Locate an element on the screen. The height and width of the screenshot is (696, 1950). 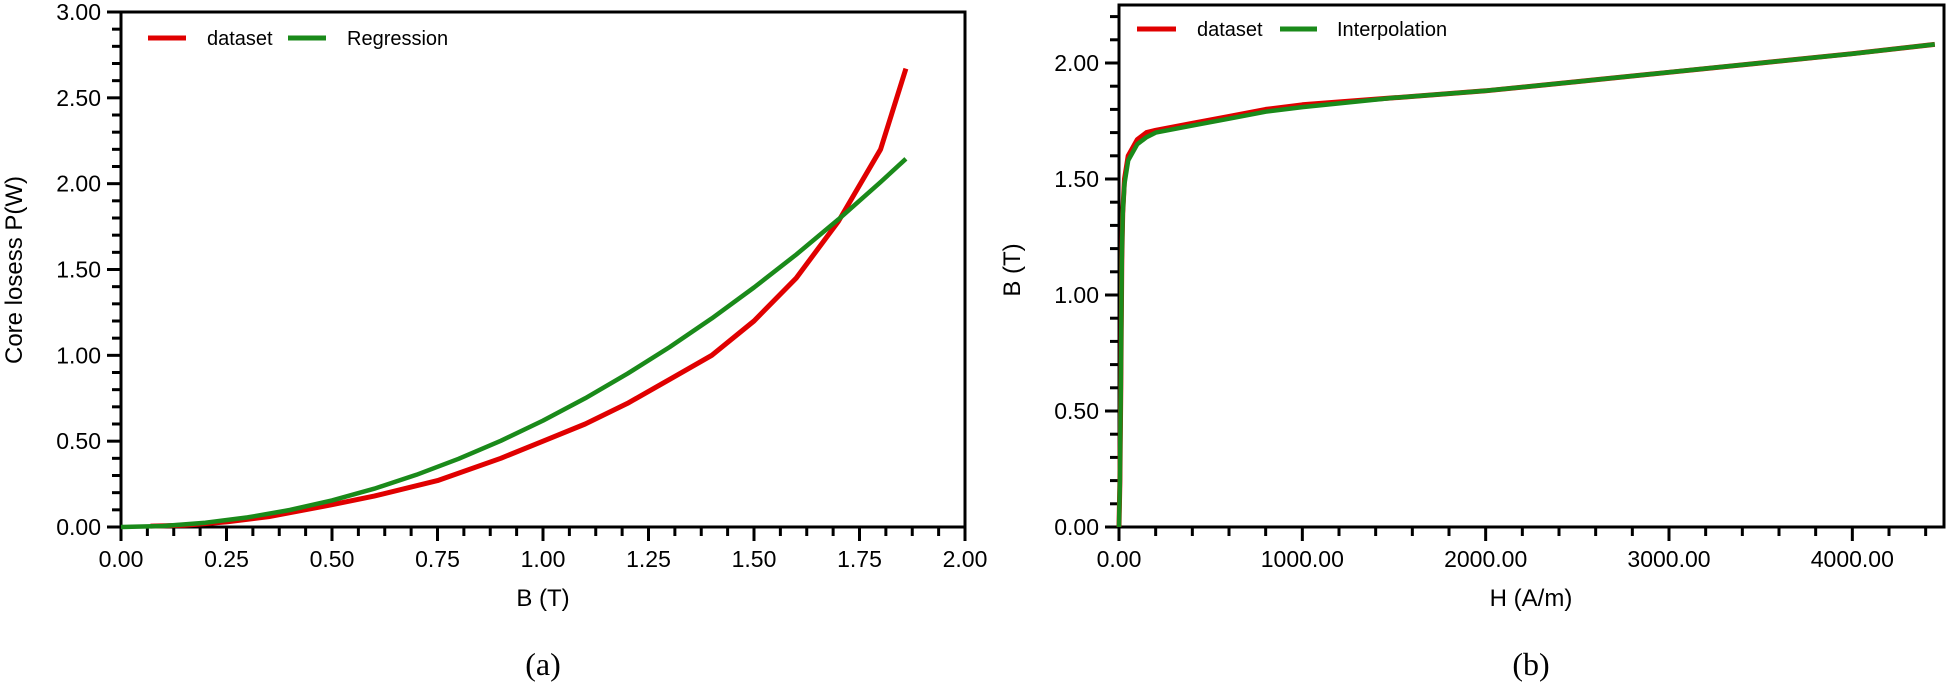
y-tick-label: 2.50 is located at coordinates (78, 98).